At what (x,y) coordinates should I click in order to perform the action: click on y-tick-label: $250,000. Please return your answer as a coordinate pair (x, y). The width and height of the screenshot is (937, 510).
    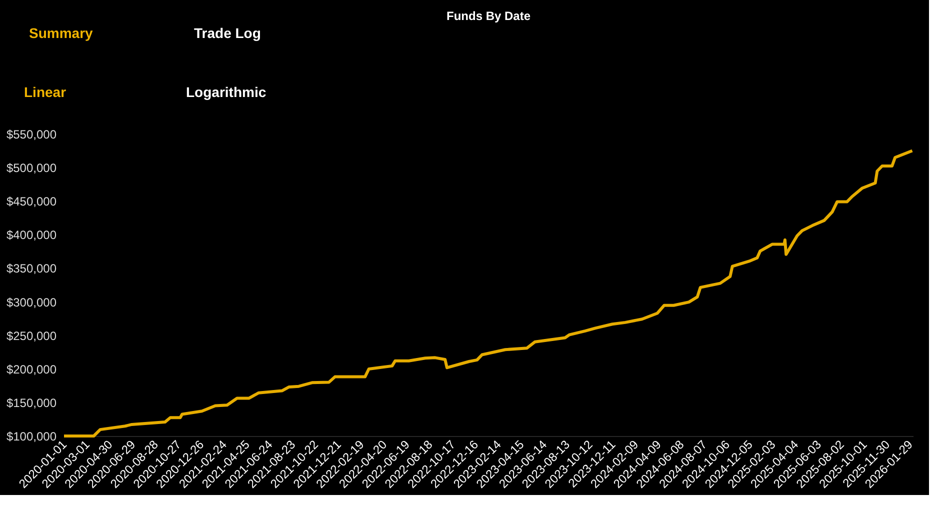
    Looking at the image, I should click on (31, 335).